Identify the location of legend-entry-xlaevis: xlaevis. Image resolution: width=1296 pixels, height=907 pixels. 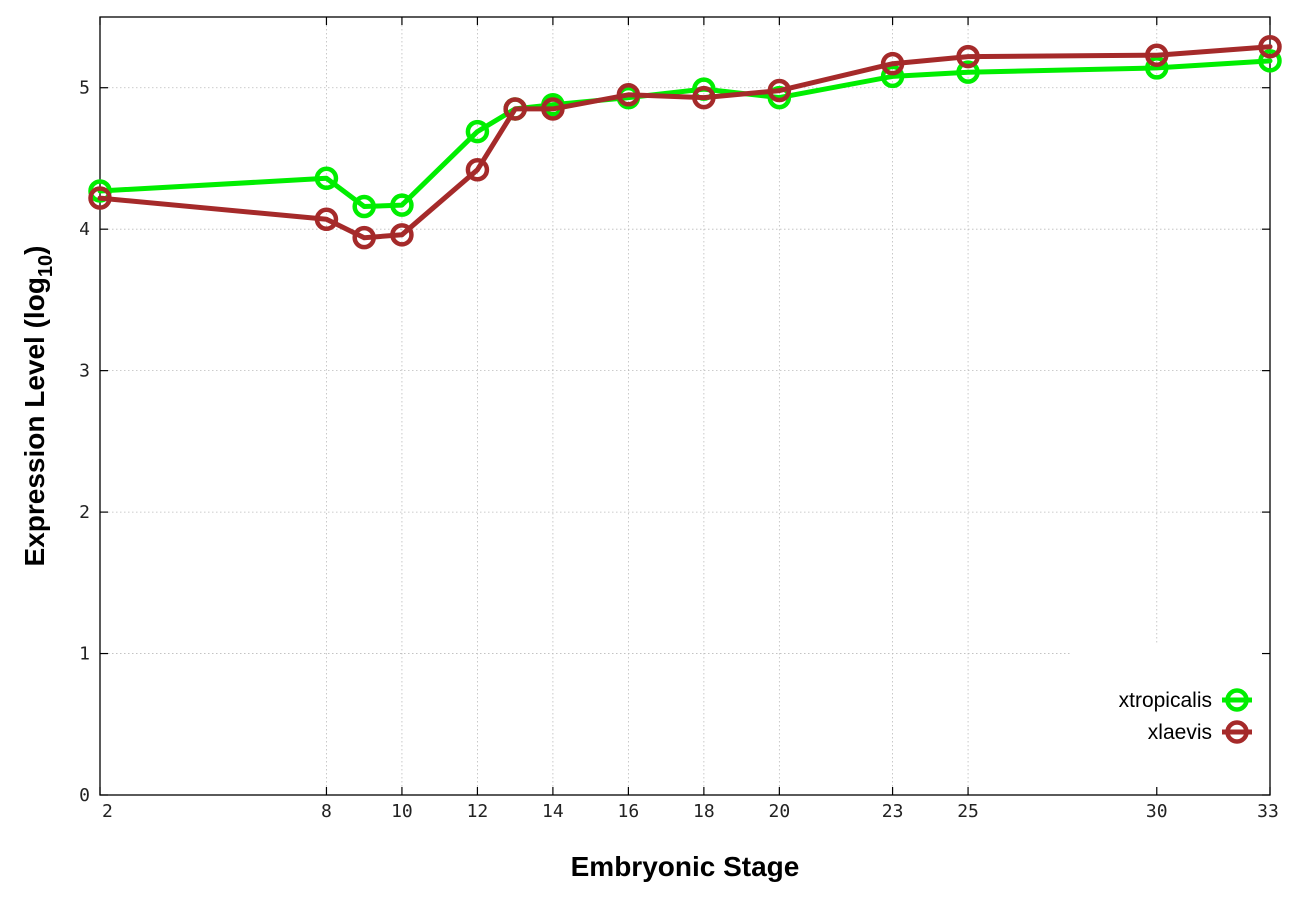
(1200, 732).